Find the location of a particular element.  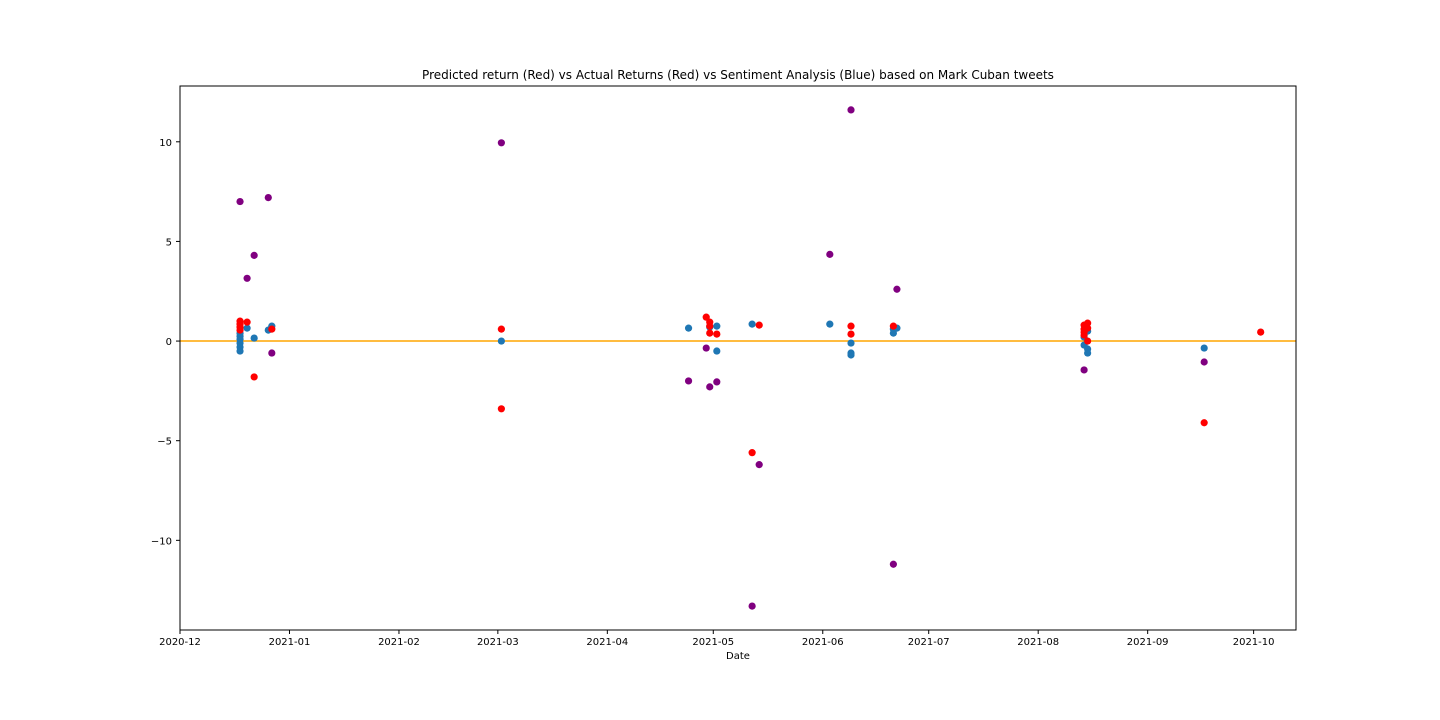

x-tick-label: 2021-03 is located at coordinates (498, 642).